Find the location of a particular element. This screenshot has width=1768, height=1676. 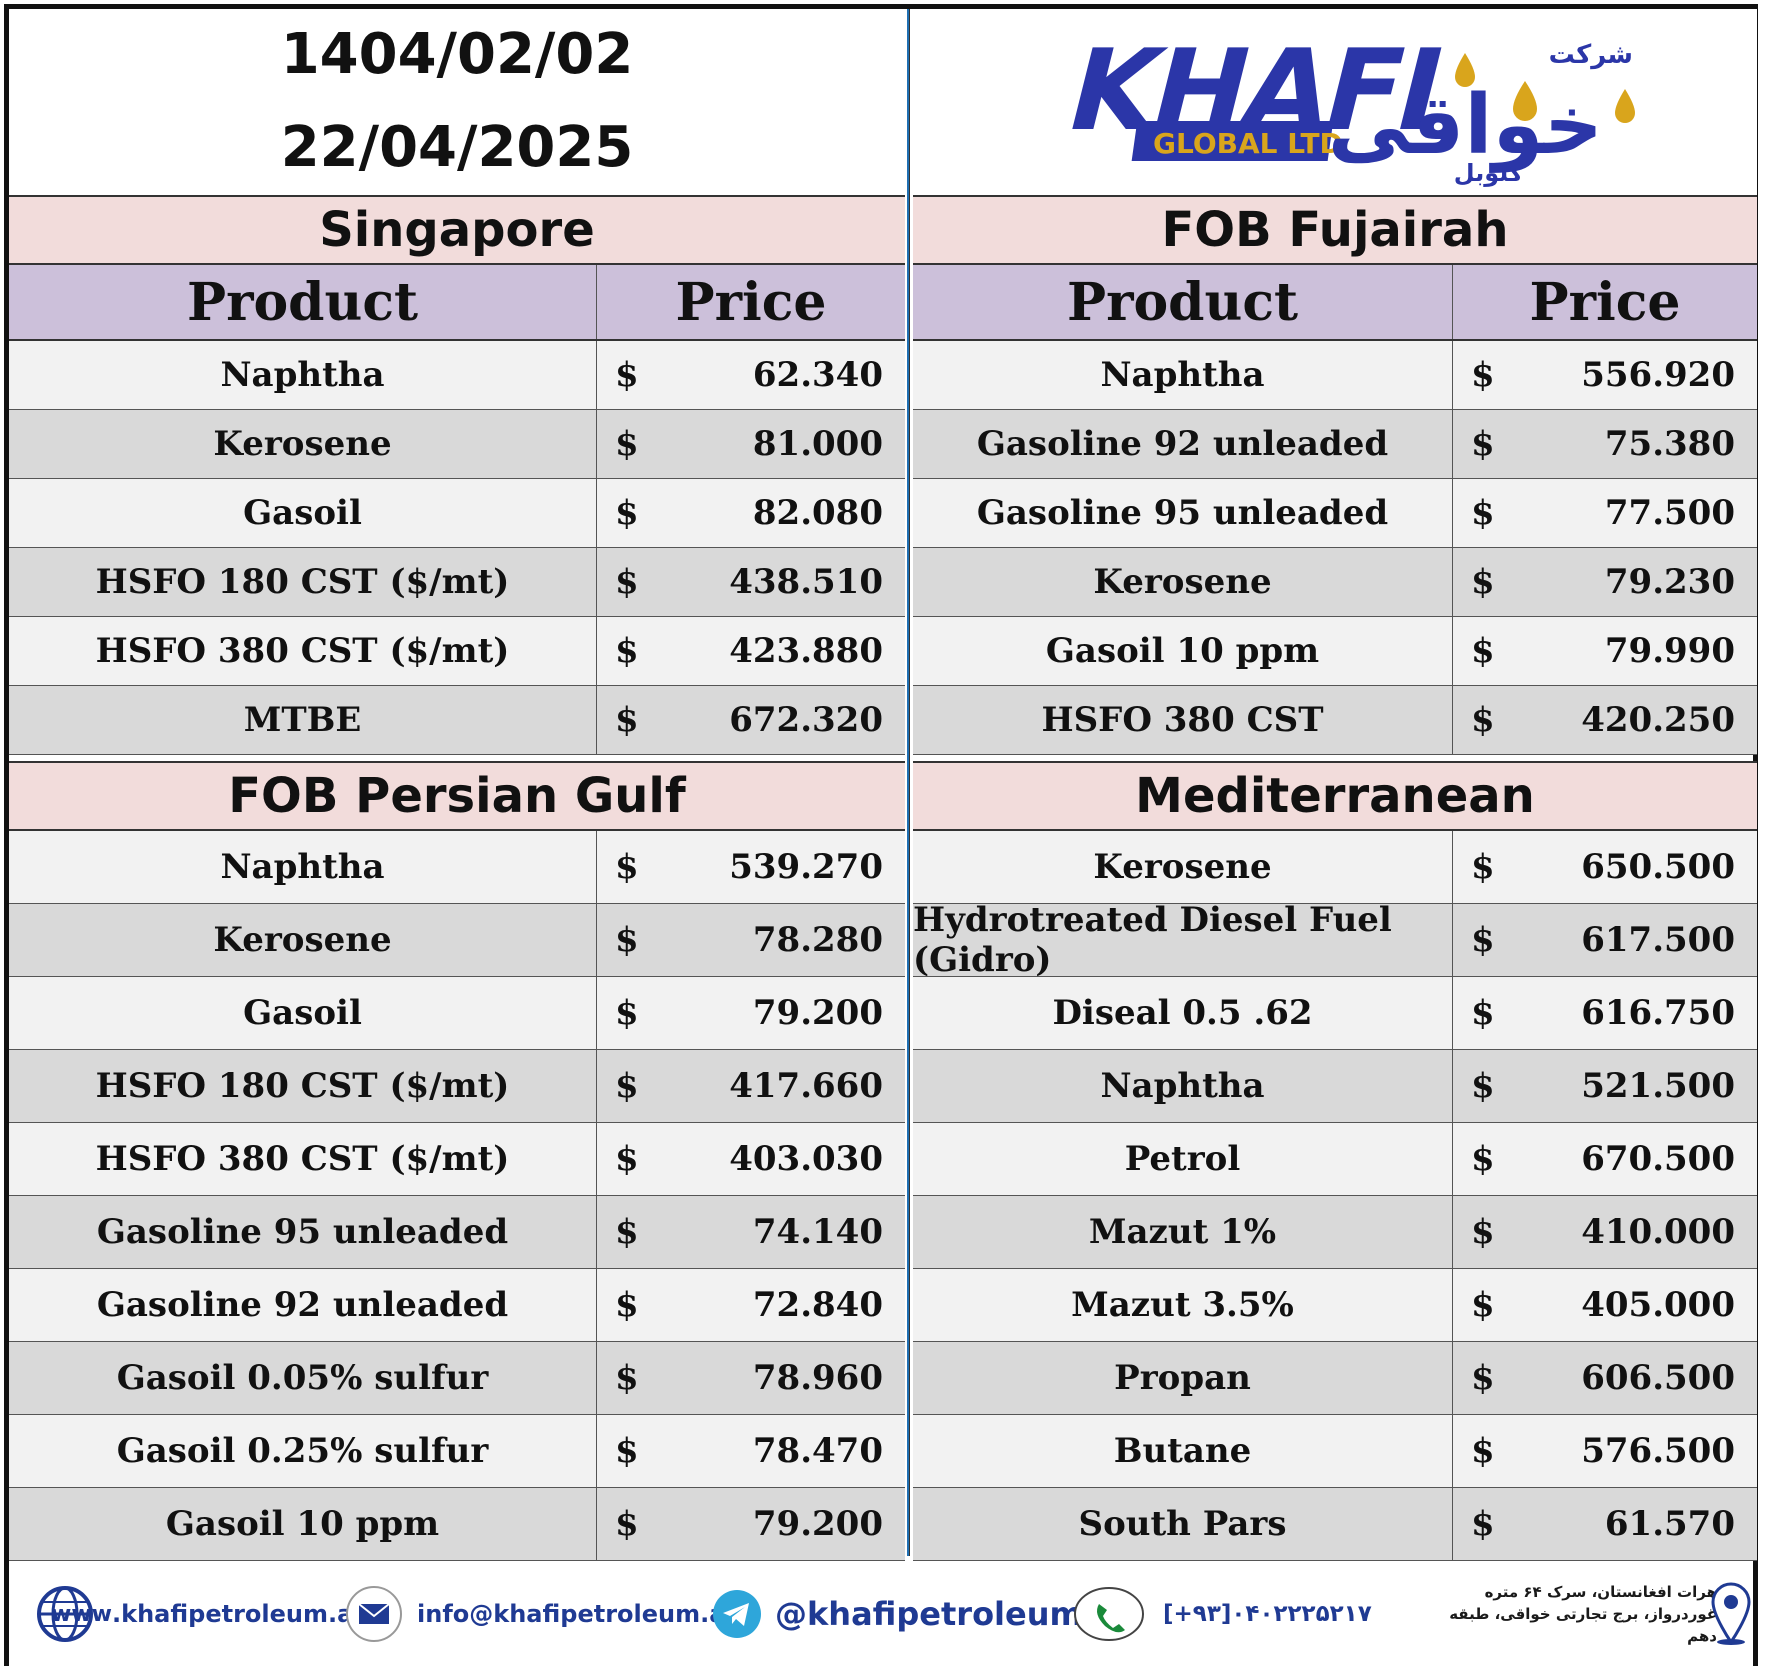

table-row: HSFO 380 CST ($/mt) $423.880 is located at coordinates (457, 651).